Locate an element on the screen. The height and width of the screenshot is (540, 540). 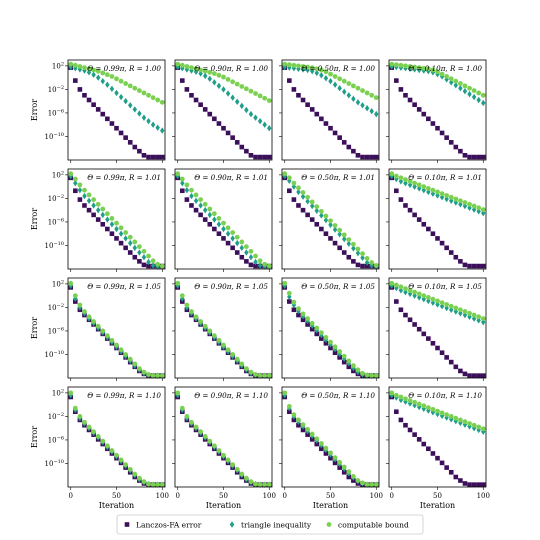
panel: 102 10−2 10−6 10−10 Θ = 0.99π, R = 1.05 Error is located at coordinates (98, 329).